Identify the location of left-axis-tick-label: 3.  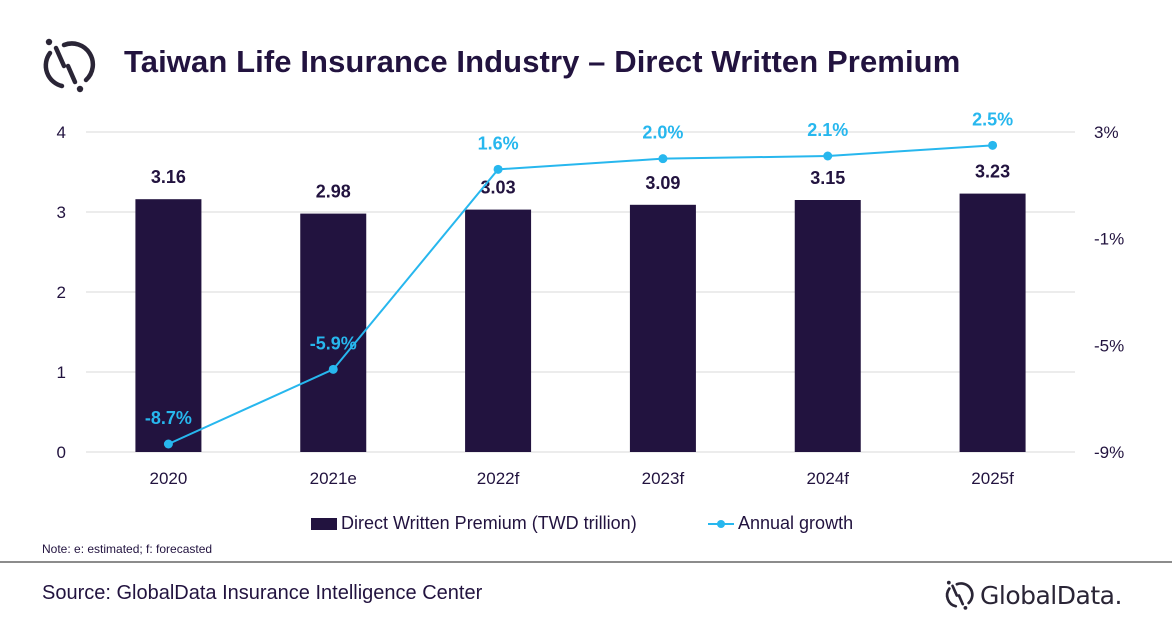
(61, 212).